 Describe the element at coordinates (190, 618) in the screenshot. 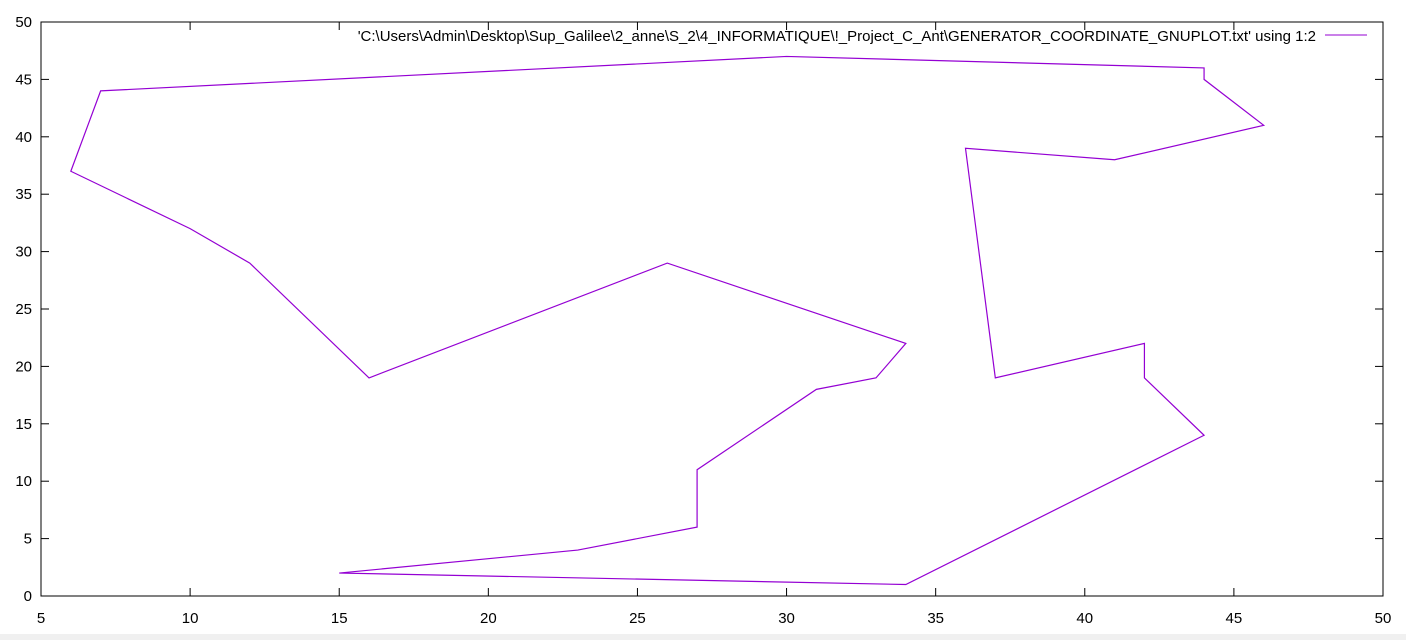

I see `x-tick-label: 10` at that location.